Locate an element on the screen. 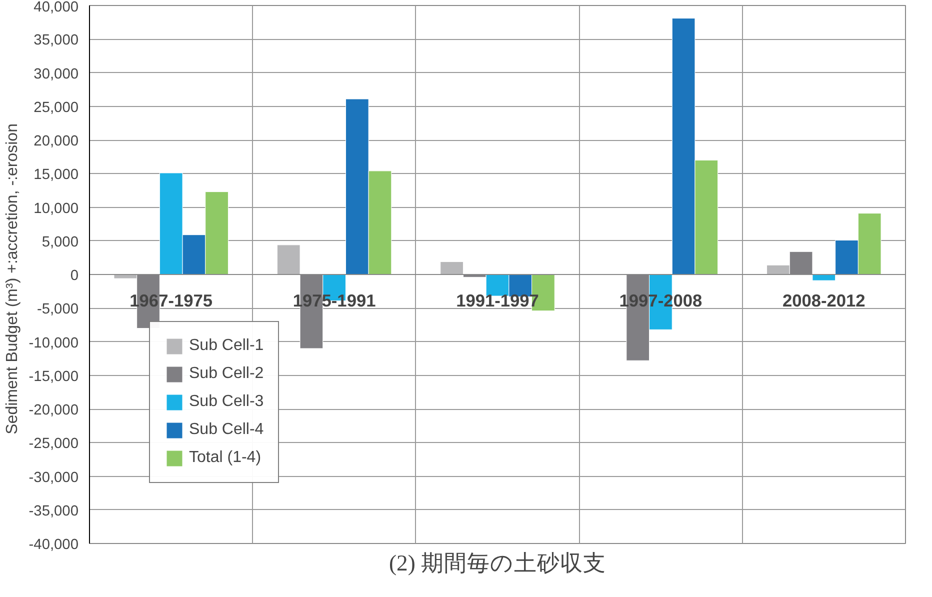 This screenshot has height=597, width=932. legend-label: Total (1-4) is located at coordinates (225, 458).